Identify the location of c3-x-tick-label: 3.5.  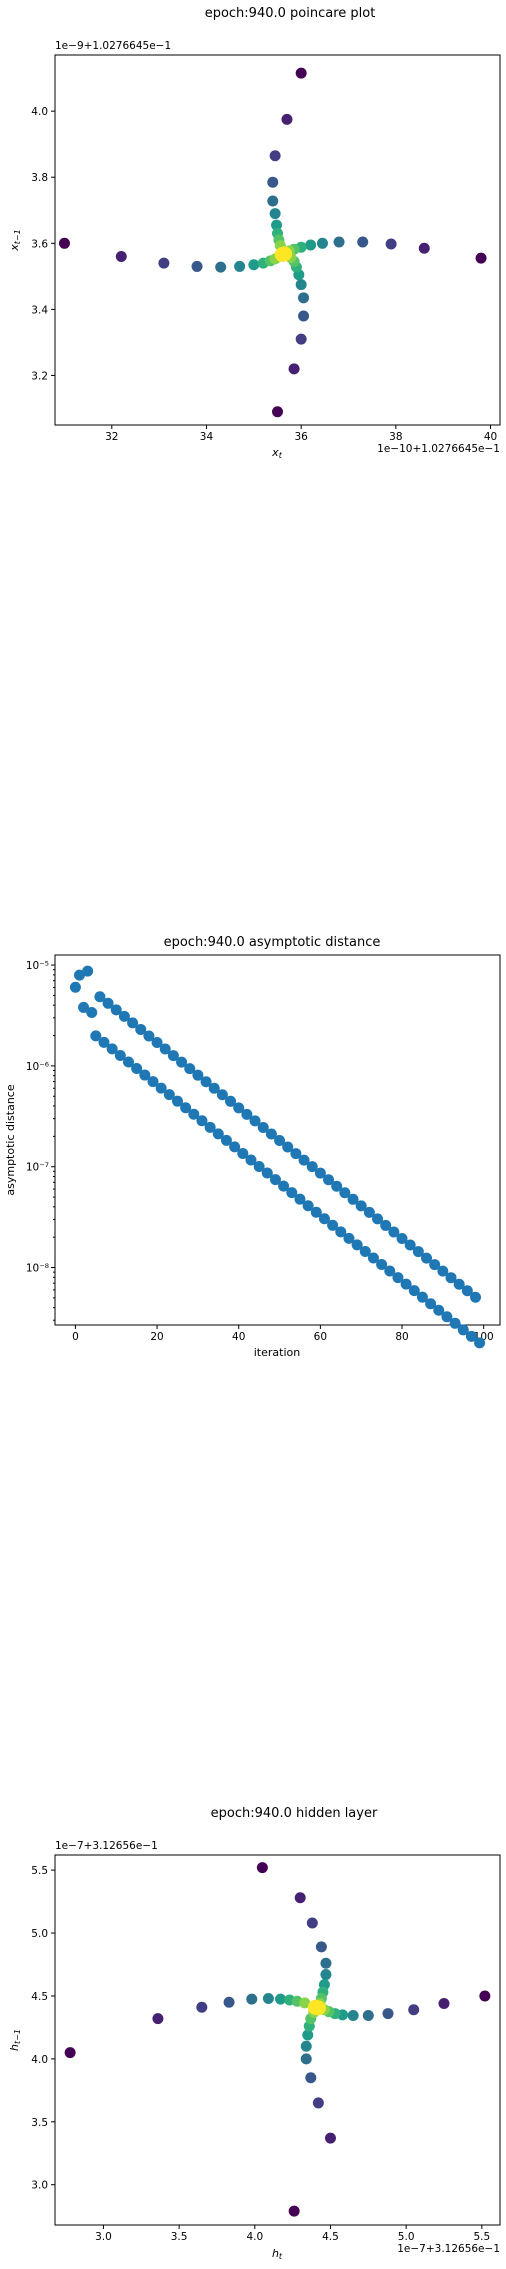
(179, 2237).